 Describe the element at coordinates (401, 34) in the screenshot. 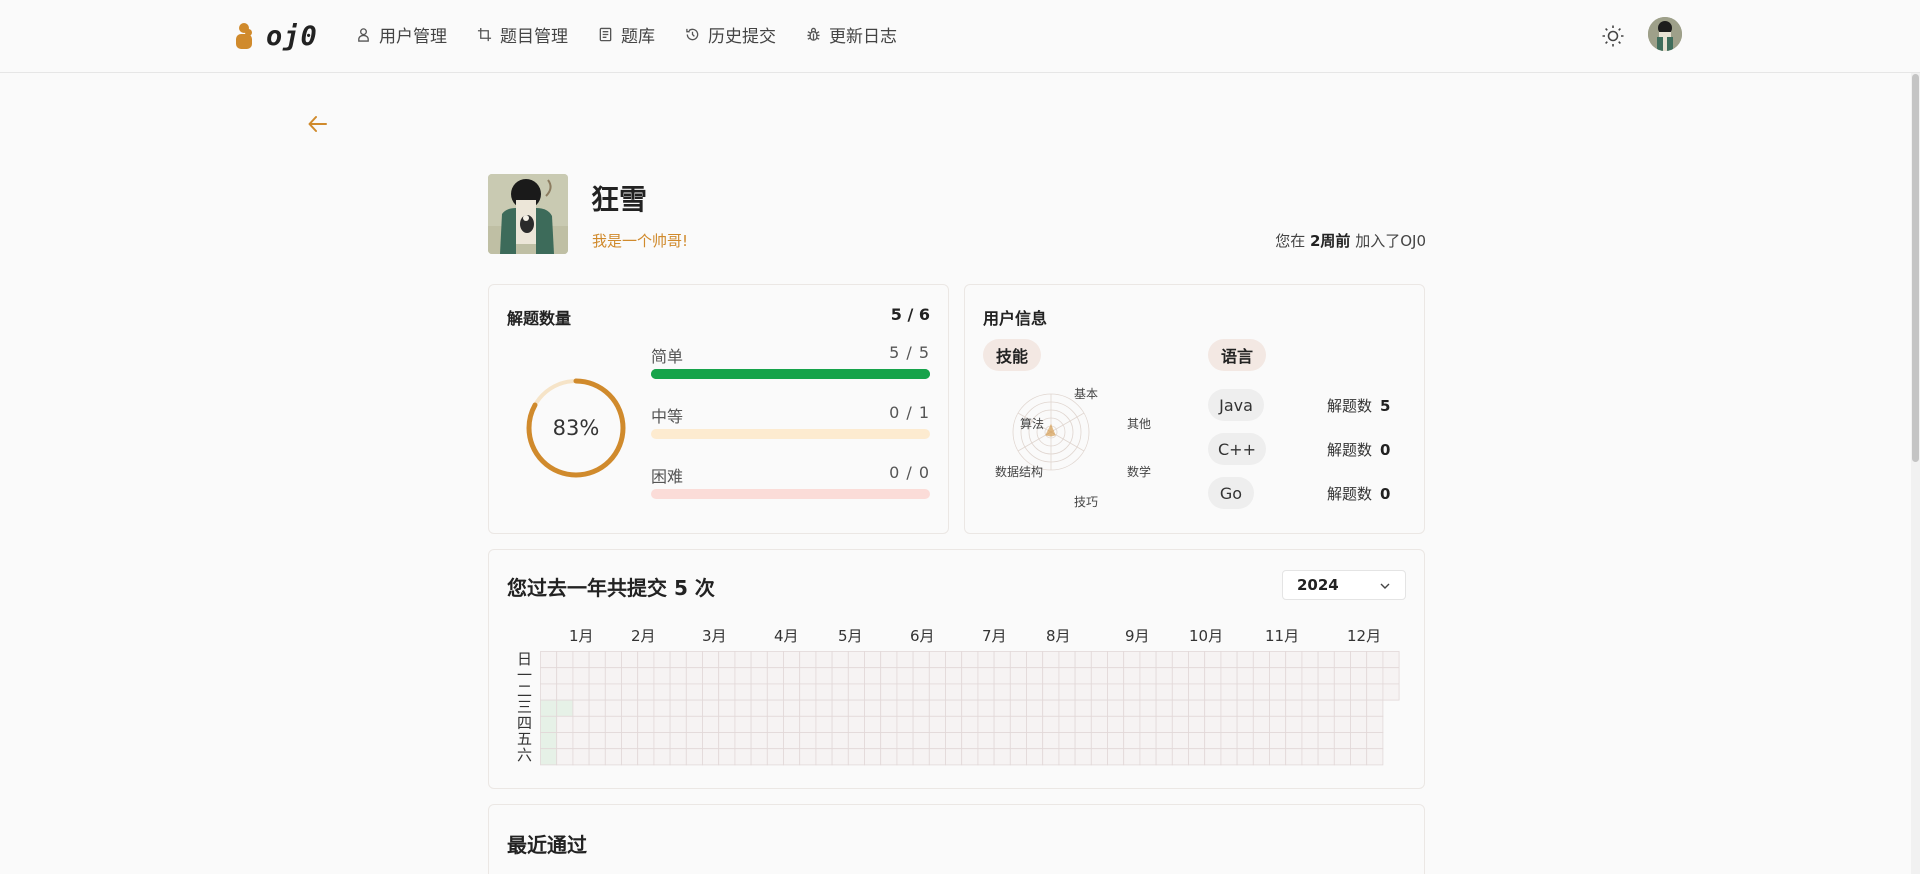

I see `nav-item-user-management: 用户管理` at that location.